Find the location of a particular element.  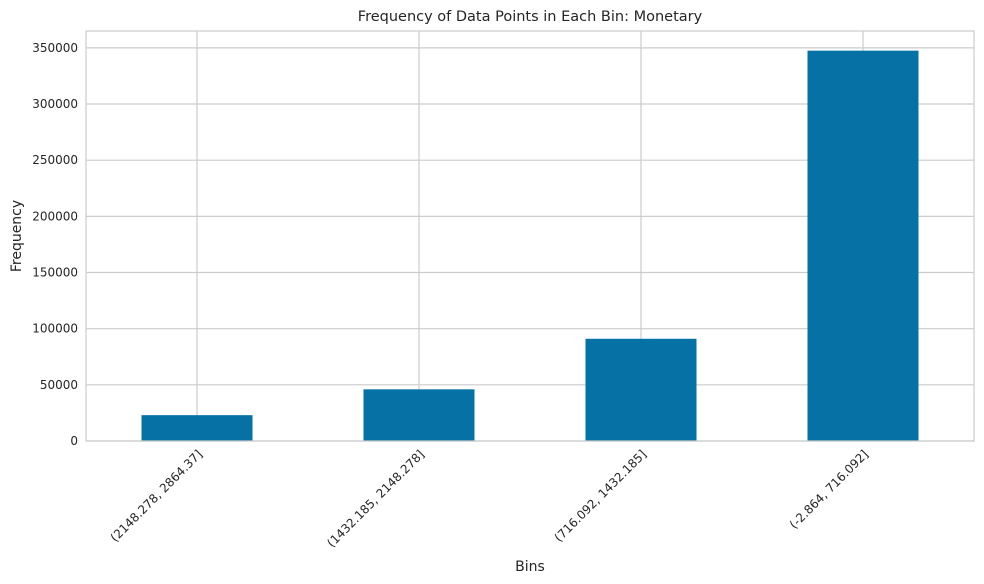

y-tick-label: 100000 is located at coordinates (55, 329).